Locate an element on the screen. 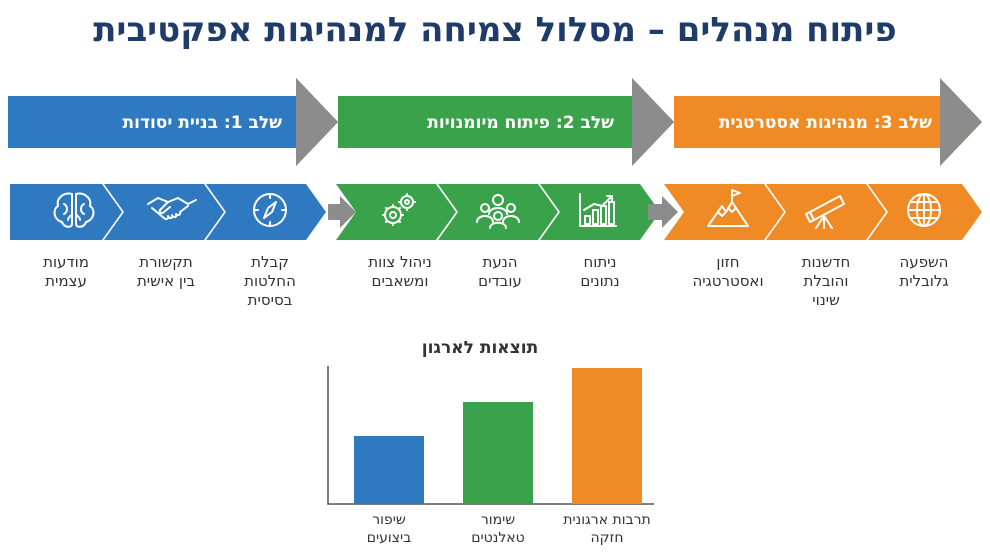 Image resolution: width=990 pixels, height=556 pixels. compass-icon is located at coordinates (270, 210).